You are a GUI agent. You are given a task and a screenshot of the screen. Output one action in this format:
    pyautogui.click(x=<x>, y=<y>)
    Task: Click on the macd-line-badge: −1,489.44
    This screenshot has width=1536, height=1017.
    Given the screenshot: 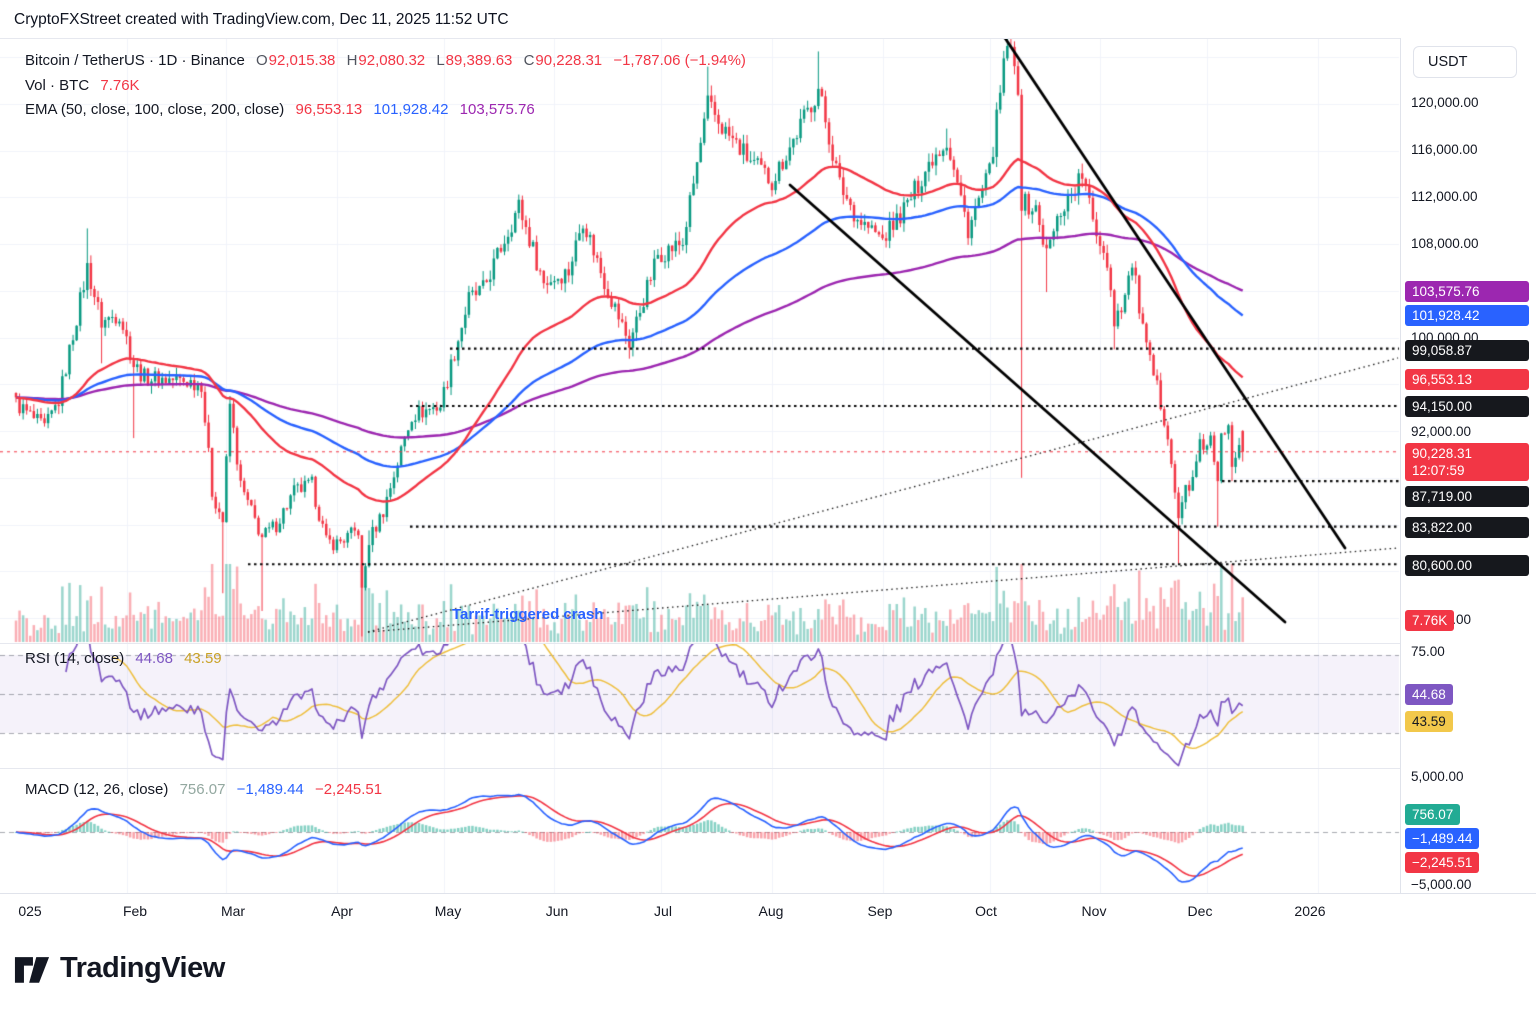 What is the action you would take?
    pyautogui.click(x=1442, y=838)
    